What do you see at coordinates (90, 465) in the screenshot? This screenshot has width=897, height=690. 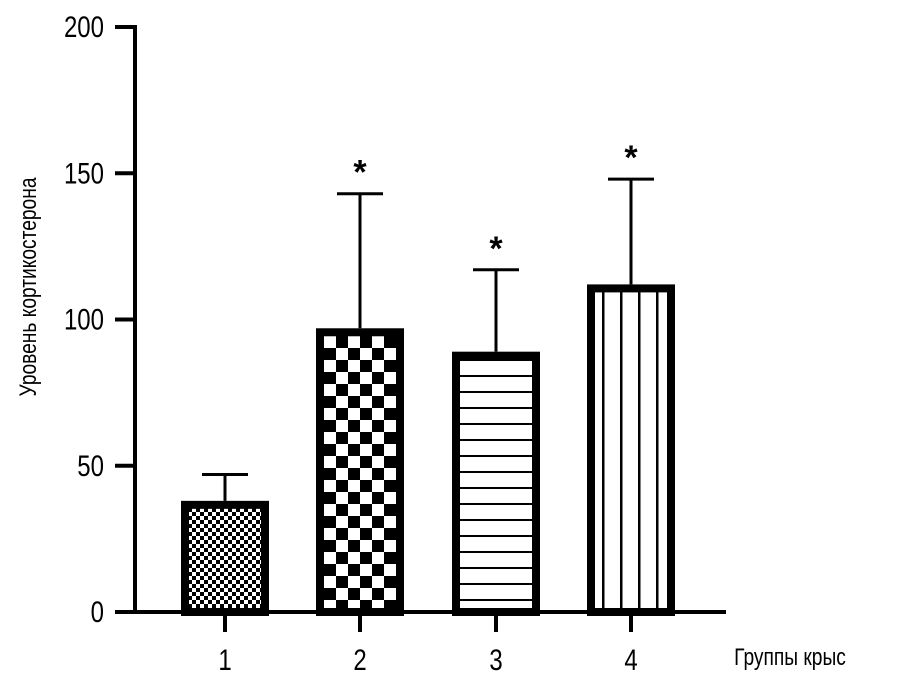 I see `y-tick-label: 50` at bounding box center [90, 465].